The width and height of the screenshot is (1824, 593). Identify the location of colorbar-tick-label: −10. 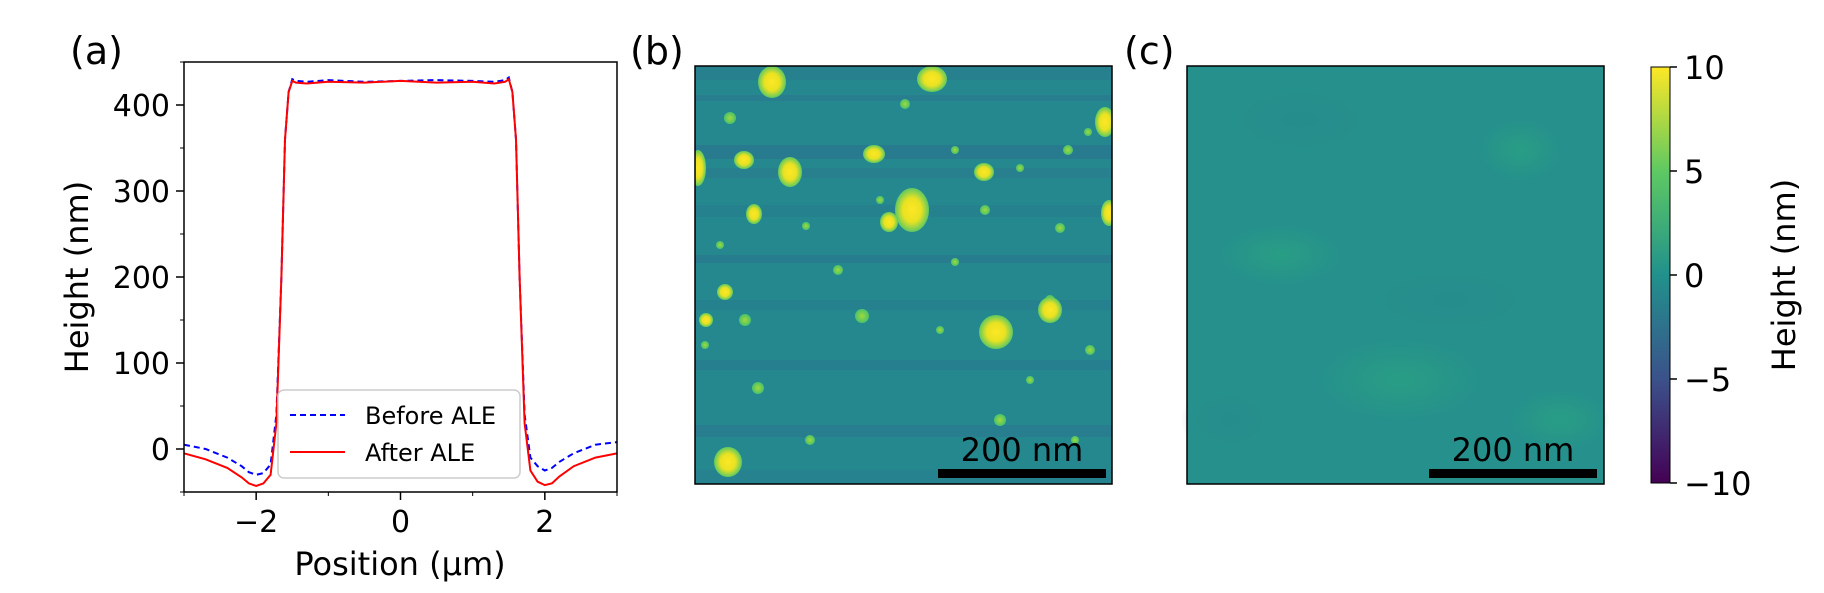
(1718, 484).